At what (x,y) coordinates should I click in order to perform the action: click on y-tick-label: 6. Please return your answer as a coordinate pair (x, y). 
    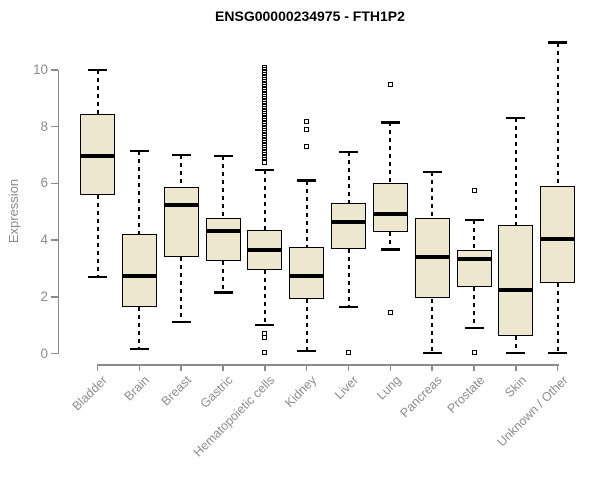
    Looking at the image, I should click on (44, 183).